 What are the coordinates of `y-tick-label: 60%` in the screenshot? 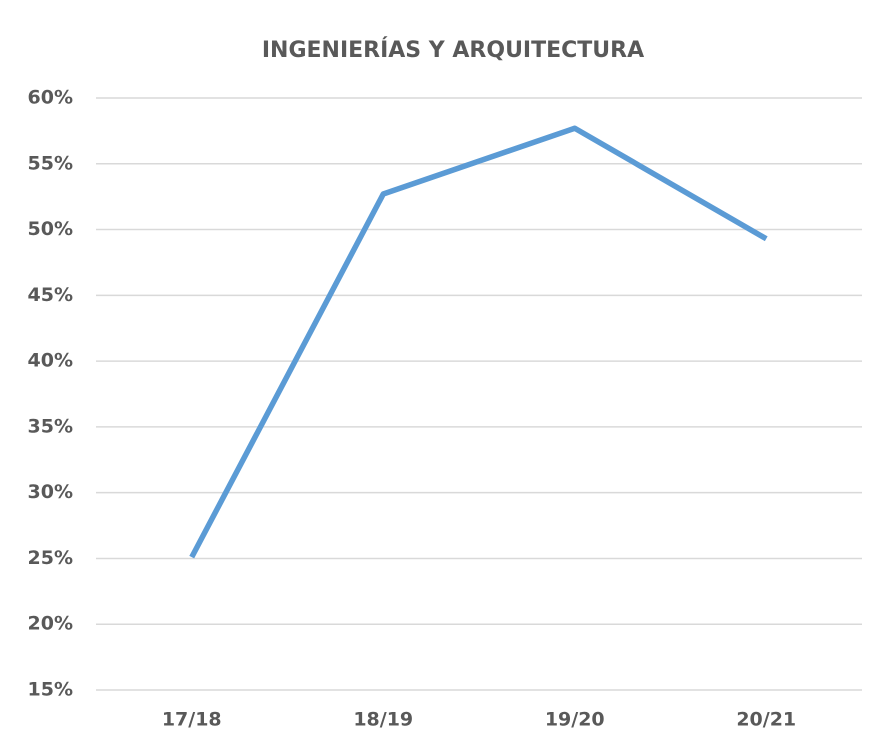 It's located at (50, 98).